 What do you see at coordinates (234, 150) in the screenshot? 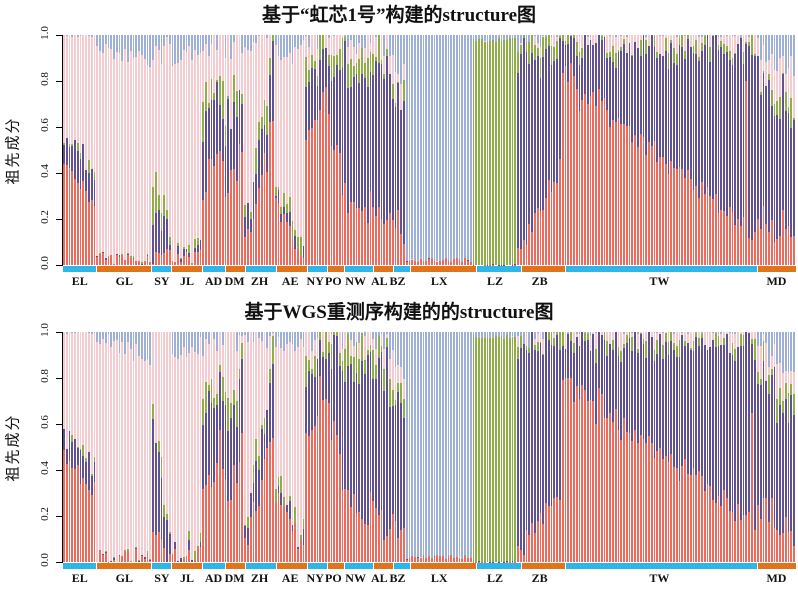
I see `population-group-DM` at bounding box center [234, 150].